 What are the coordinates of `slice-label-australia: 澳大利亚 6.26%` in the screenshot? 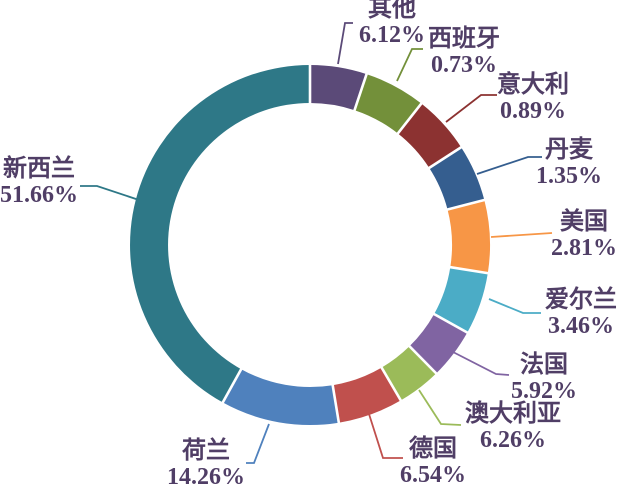 It's located at (513, 427).